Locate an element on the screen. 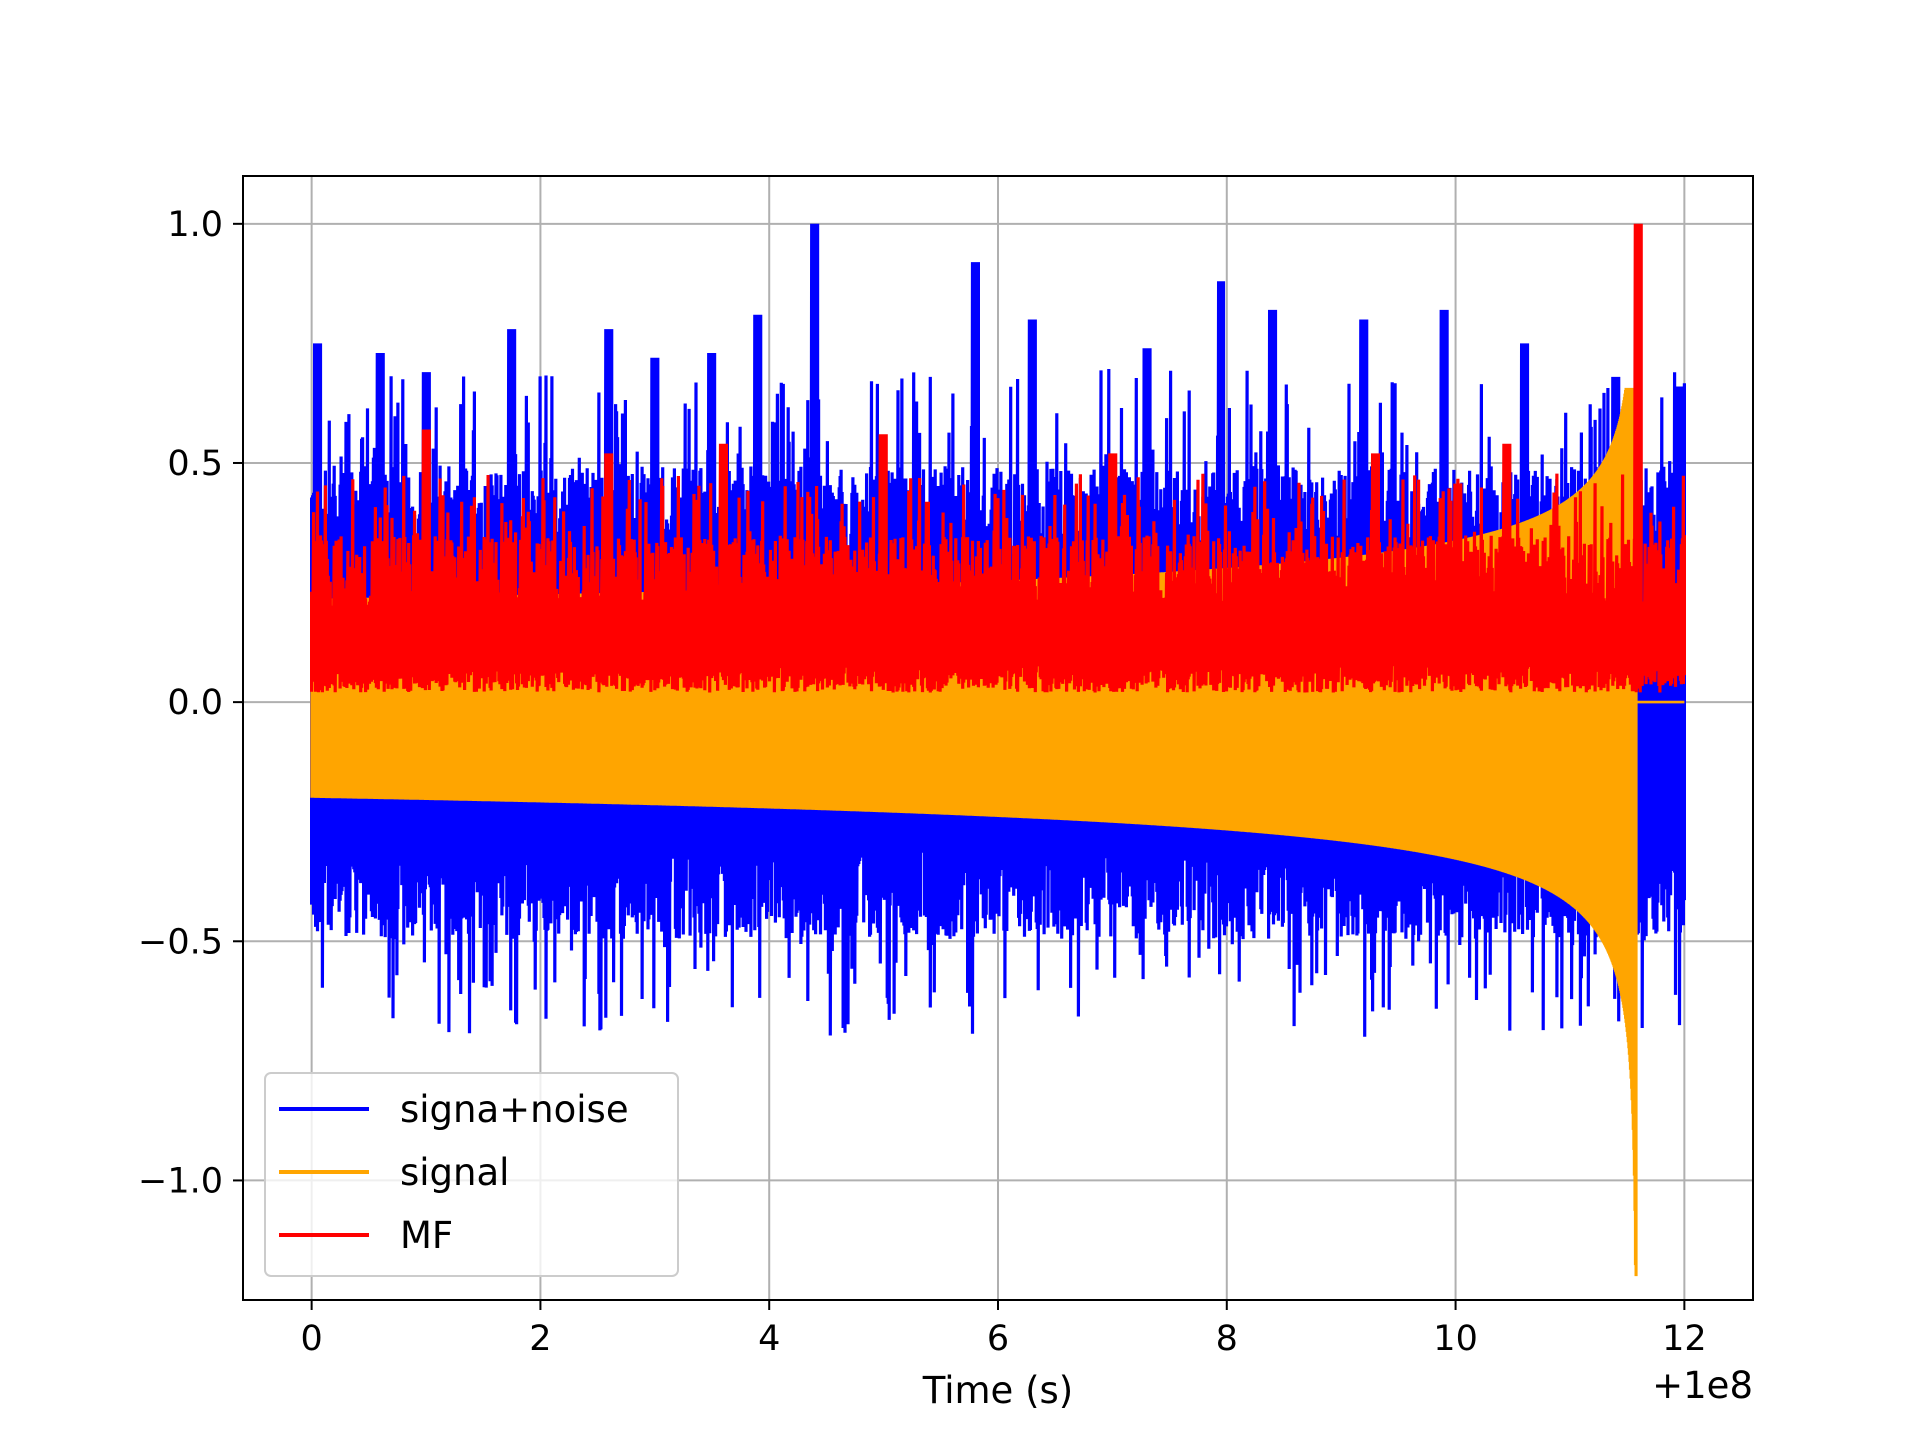  x-tick-label: 2 is located at coordinates (540, 1339).